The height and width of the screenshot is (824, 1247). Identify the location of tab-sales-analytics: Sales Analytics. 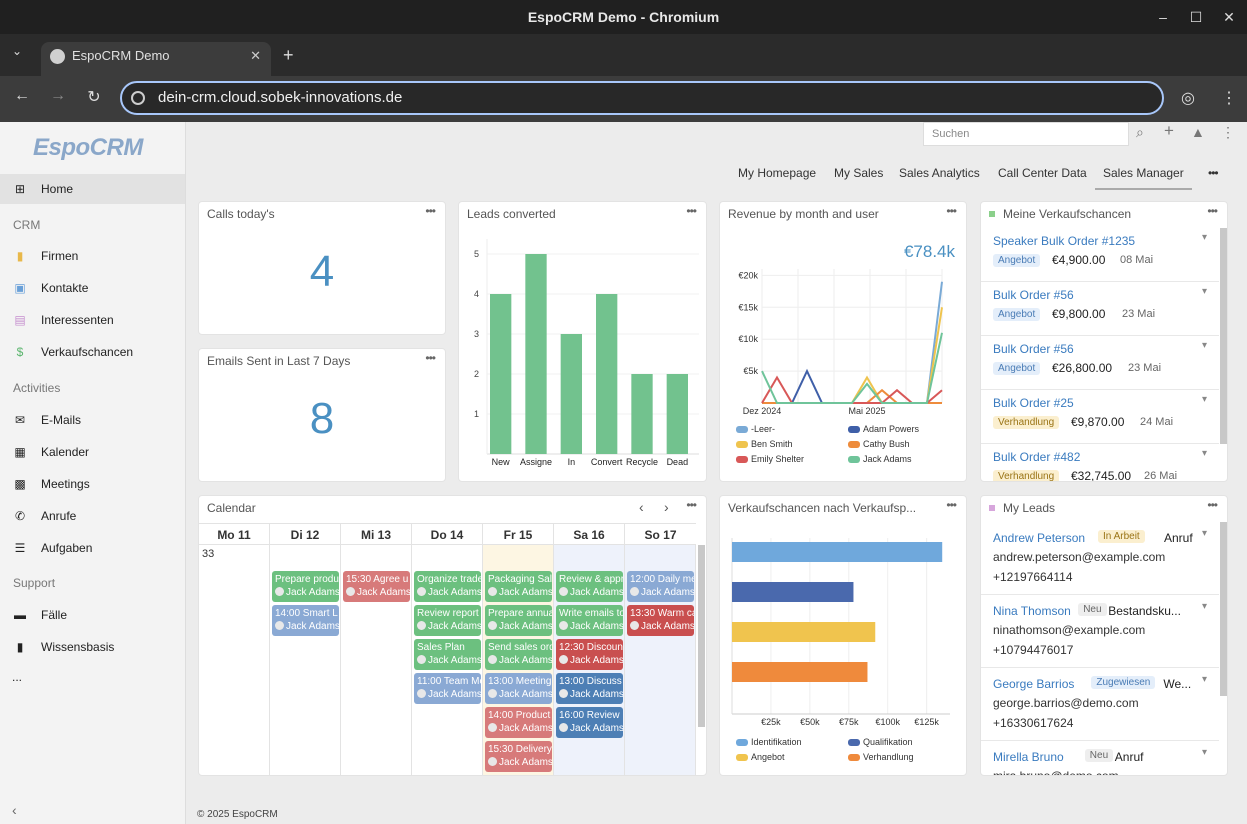
(939, 173).